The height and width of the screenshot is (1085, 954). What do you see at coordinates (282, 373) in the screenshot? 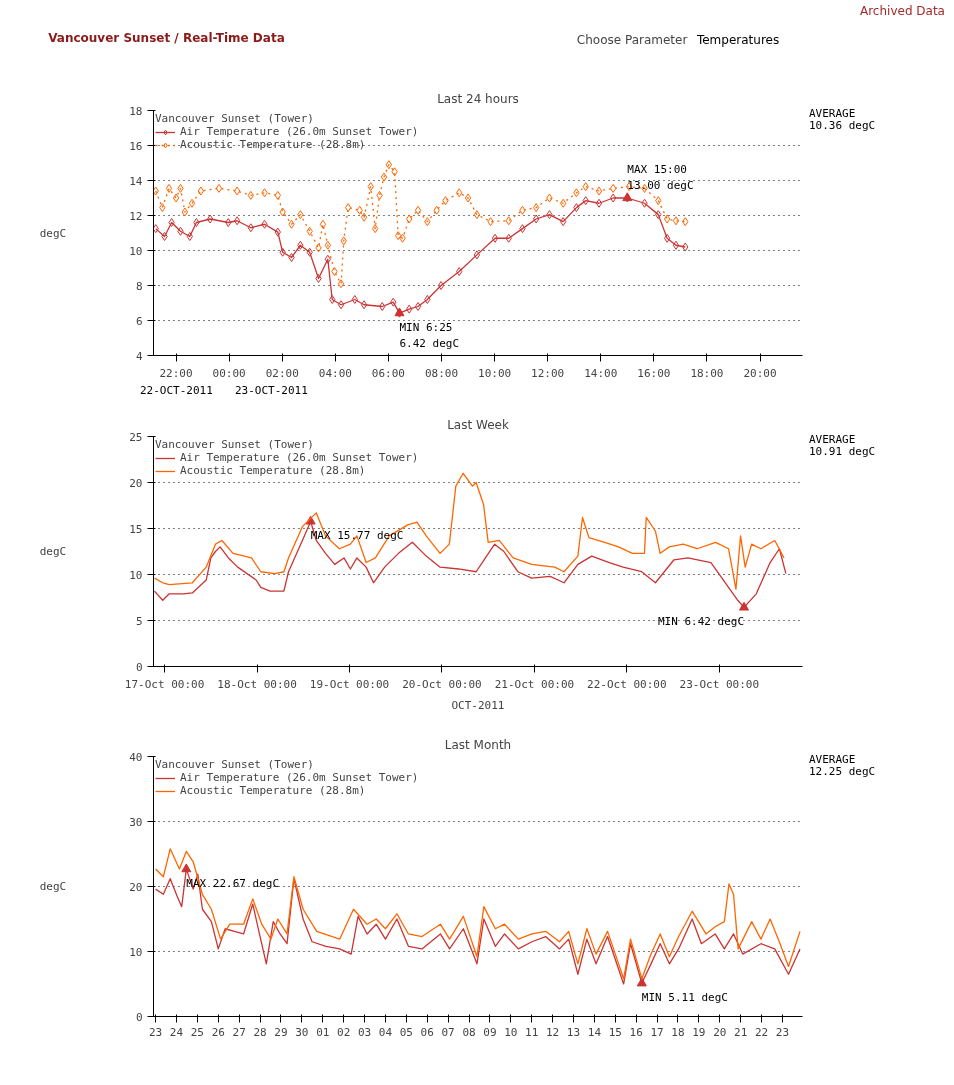
I see `x-tick-label: 02:00` at bounding box center [282, 373].